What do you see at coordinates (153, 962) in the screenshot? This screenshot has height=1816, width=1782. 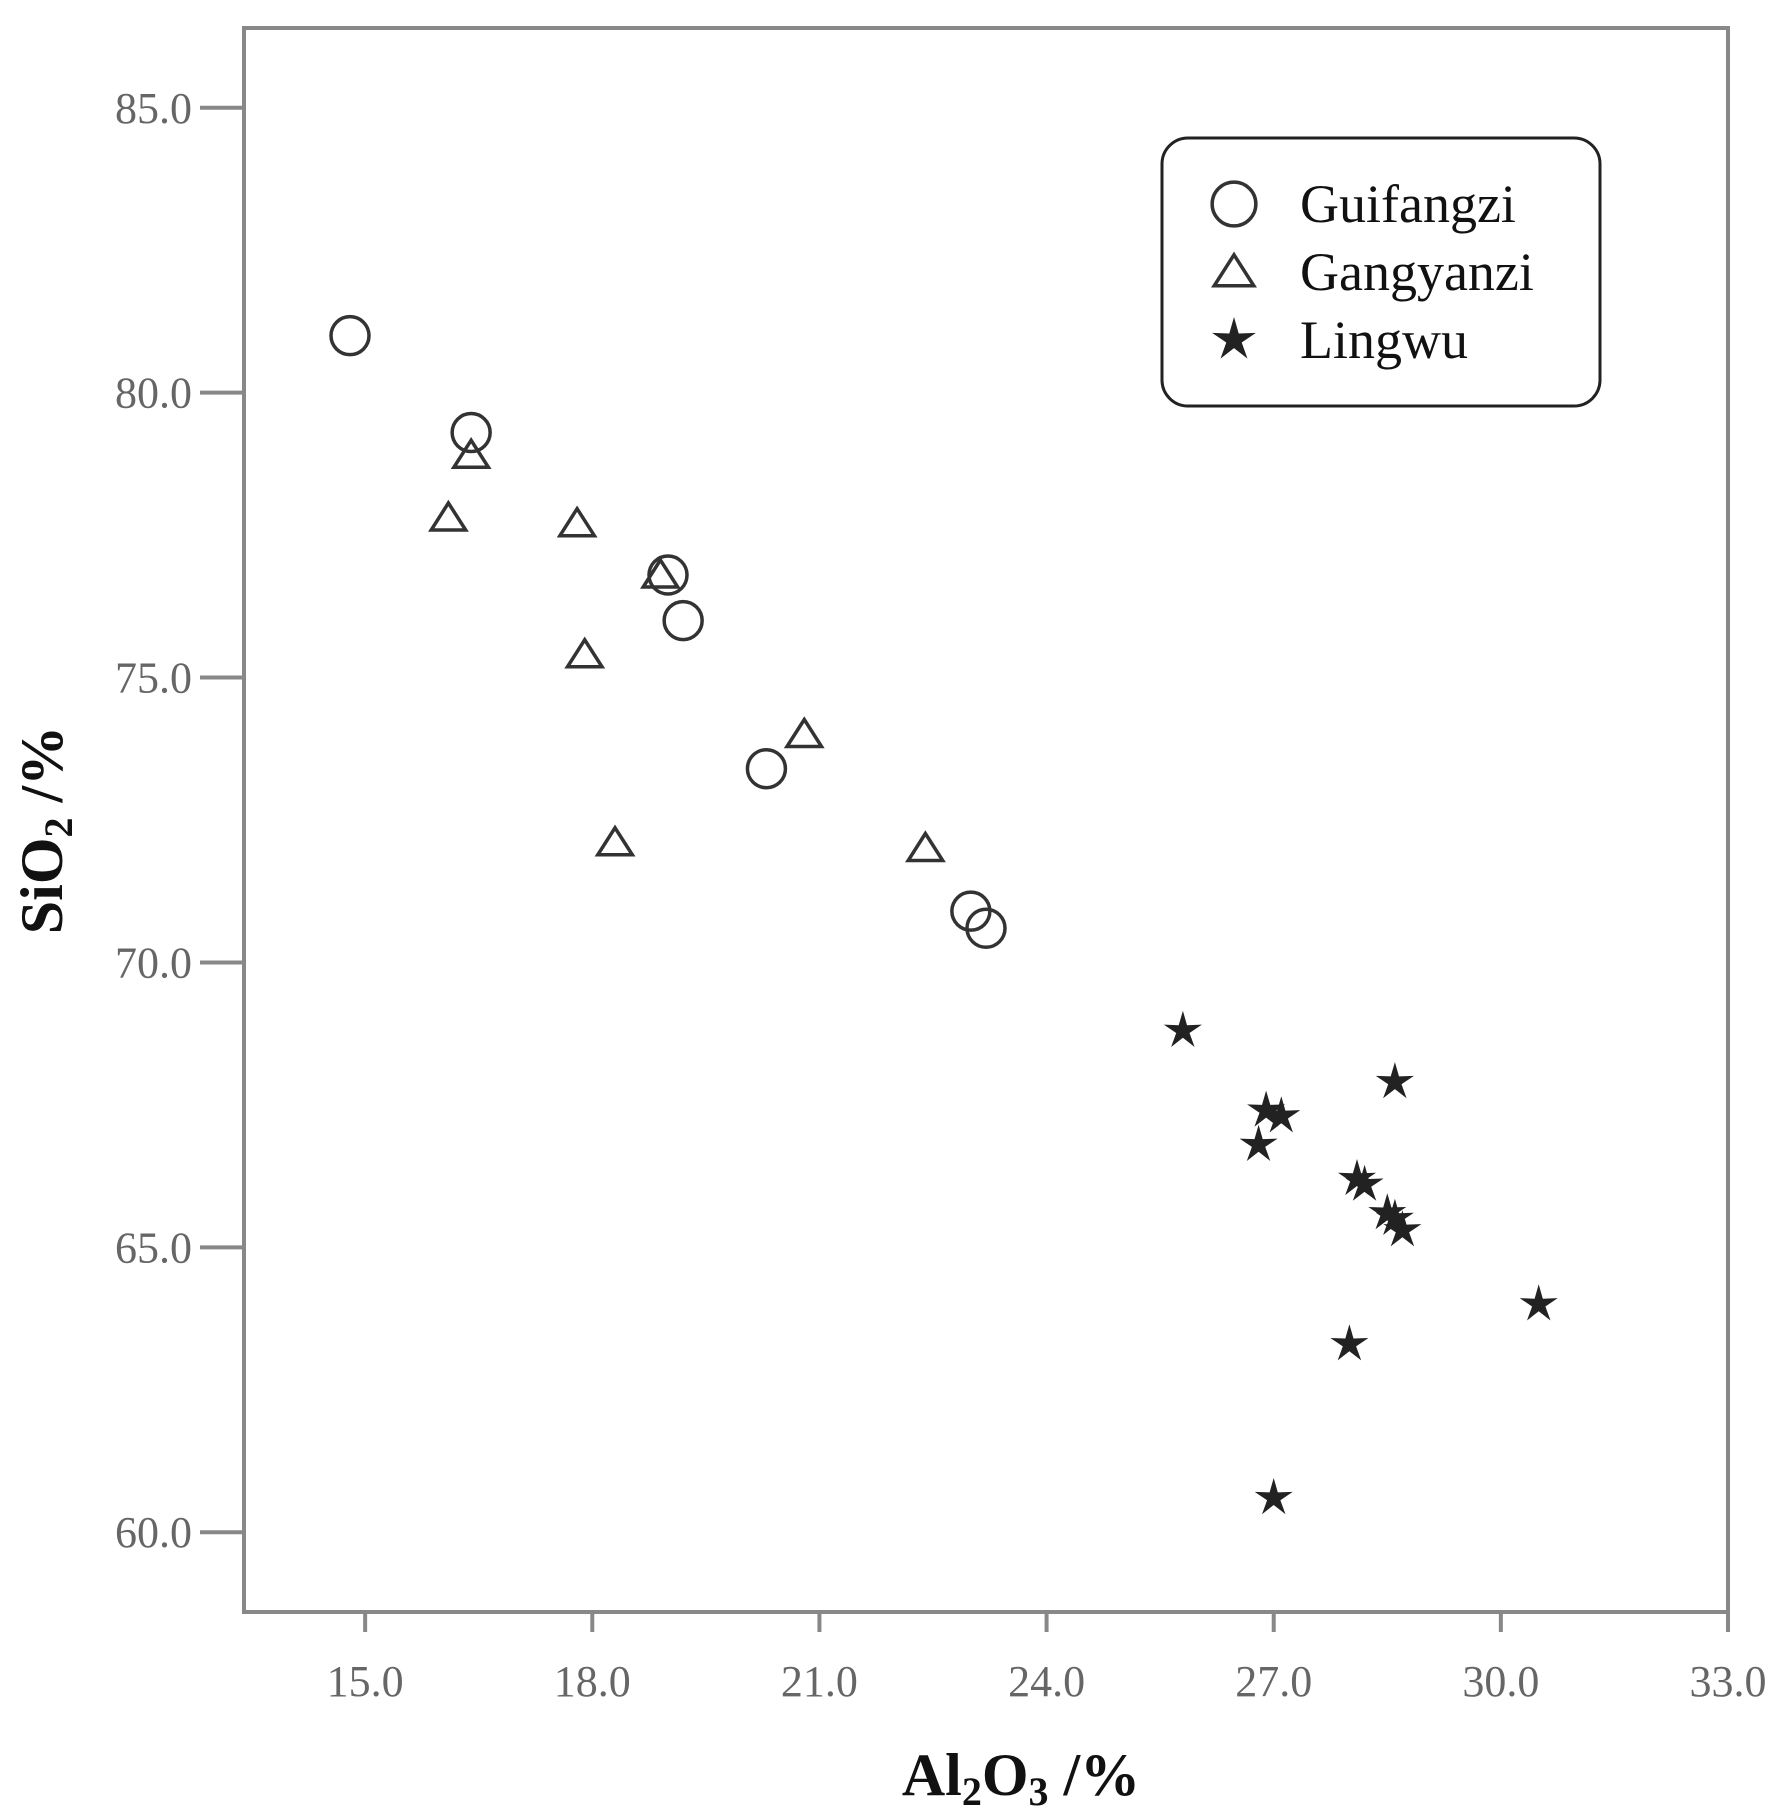 I see `y-tick-label: 70.0` at bounding box center [153, 962].